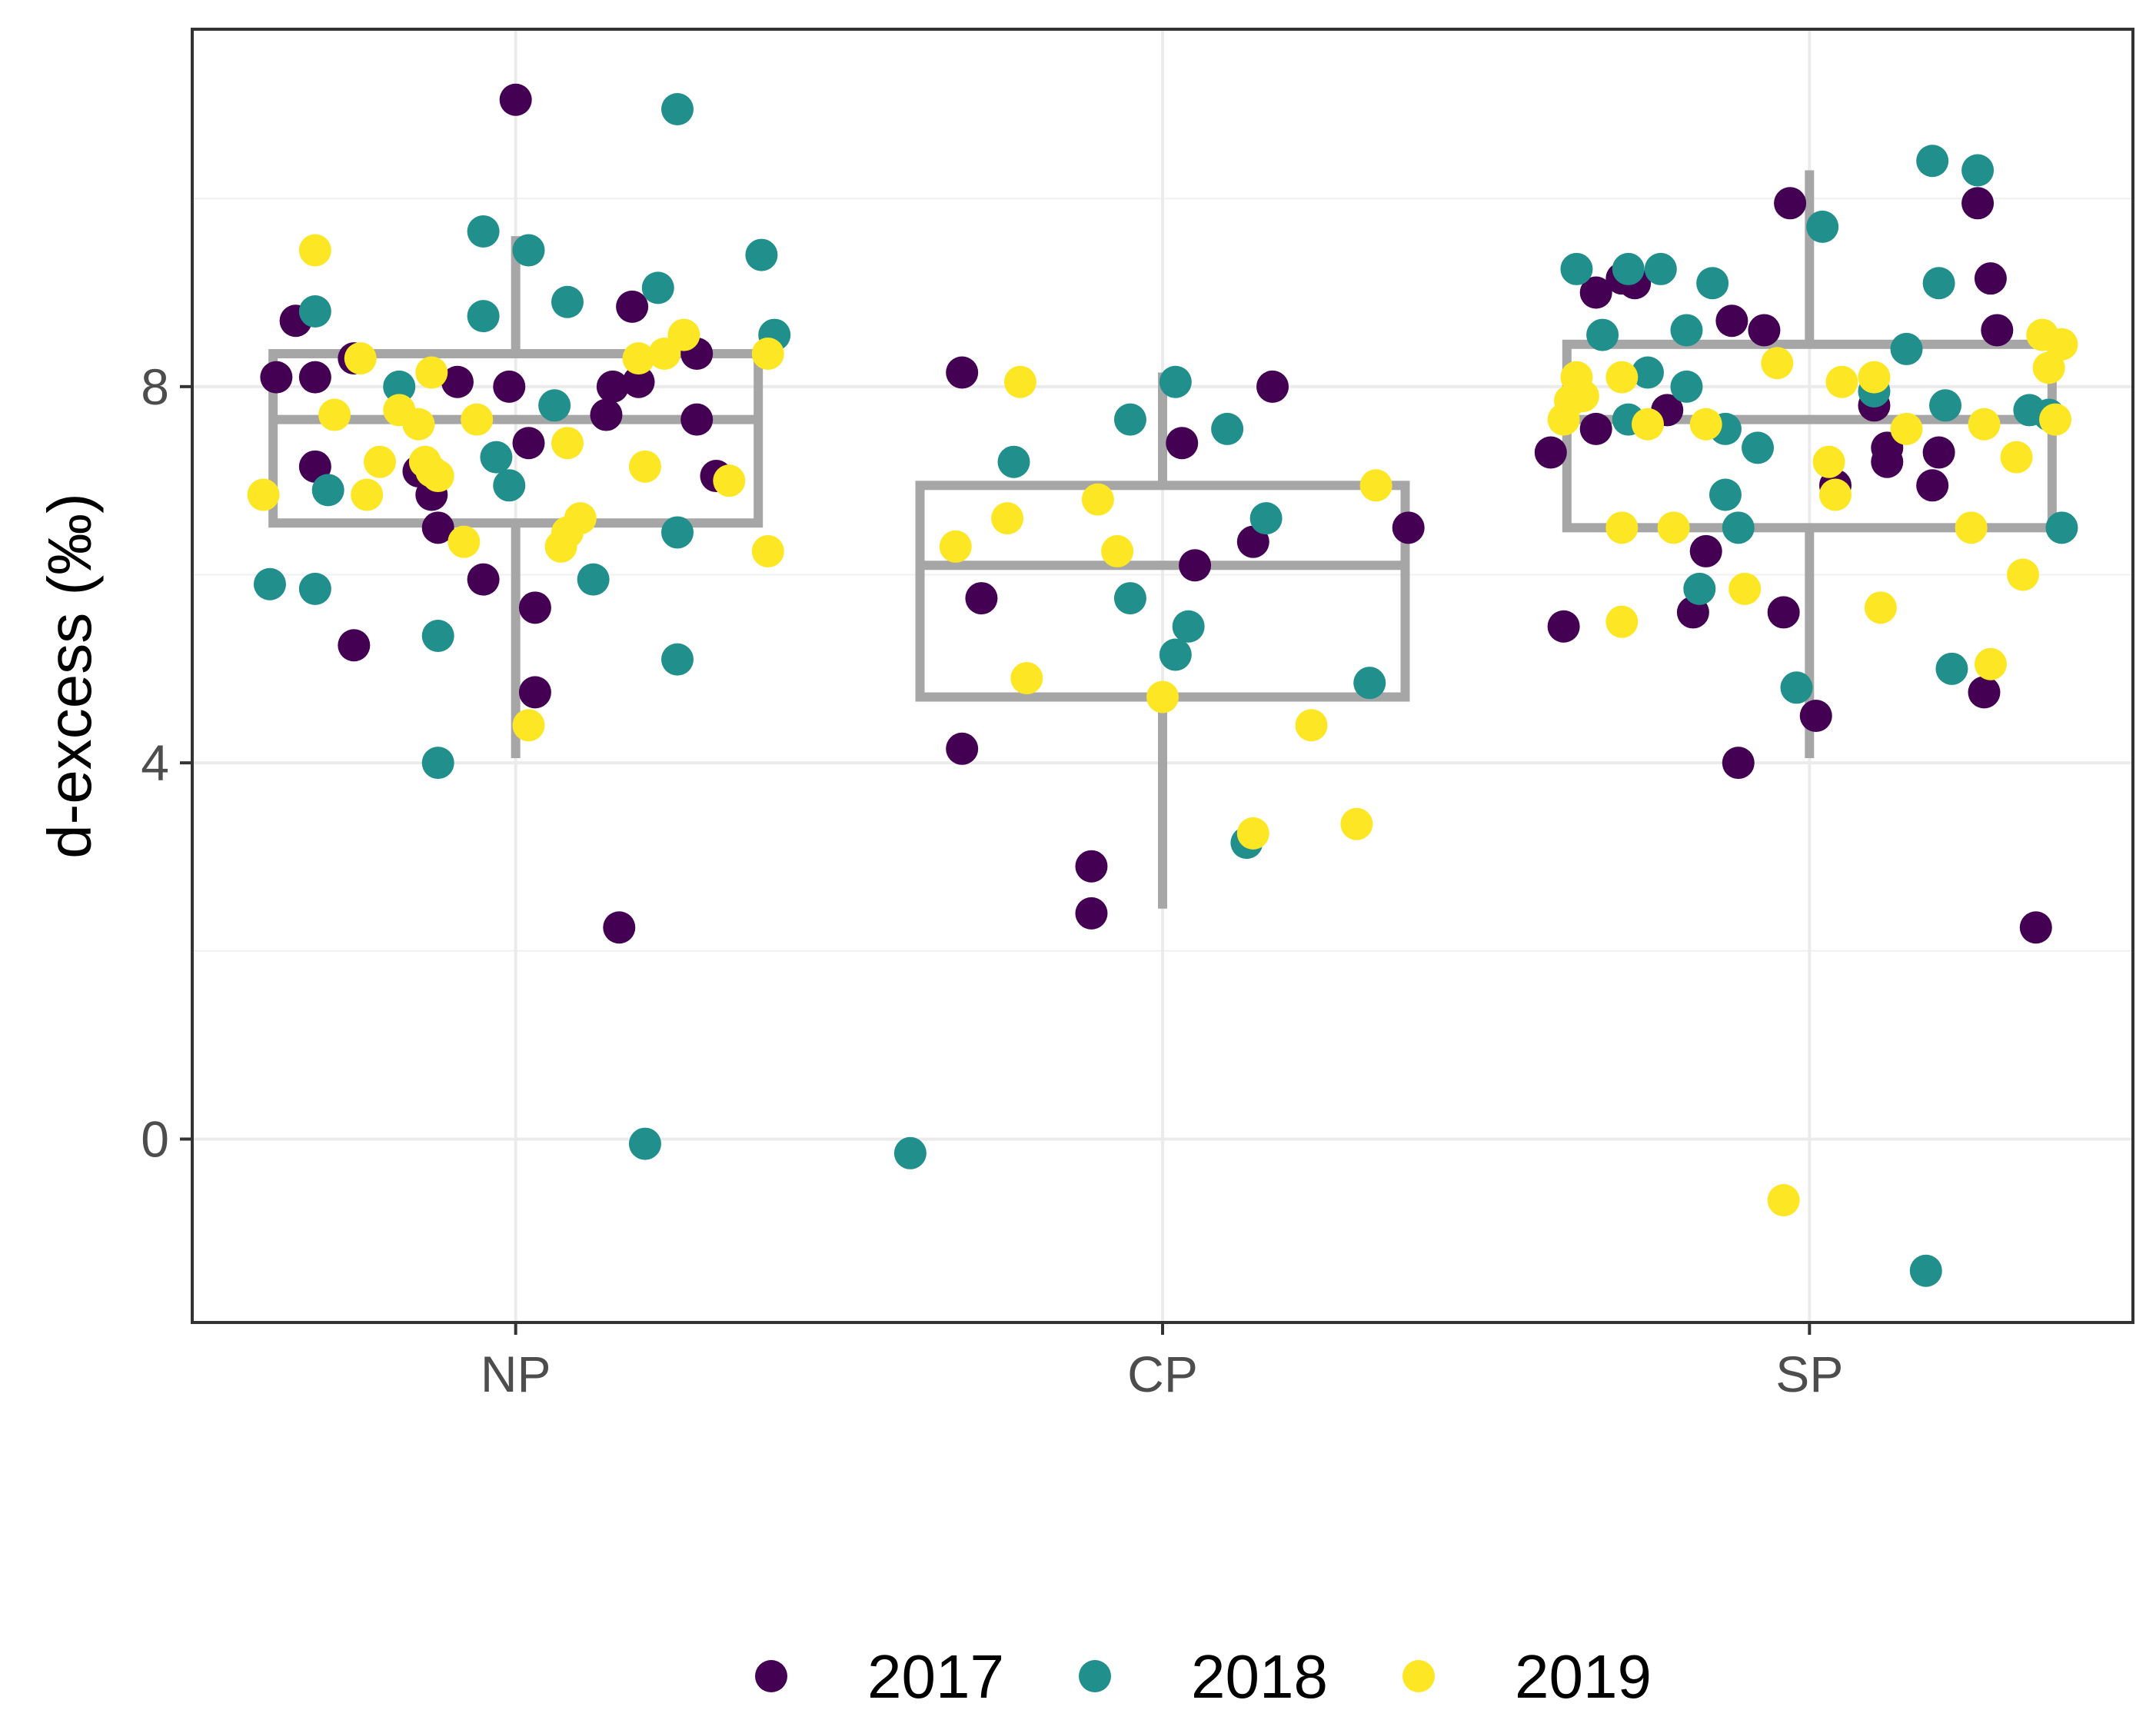  Describe the element at coordinates (935, 1676) in the screenshot. I see `legend-label: 2017` at that location.